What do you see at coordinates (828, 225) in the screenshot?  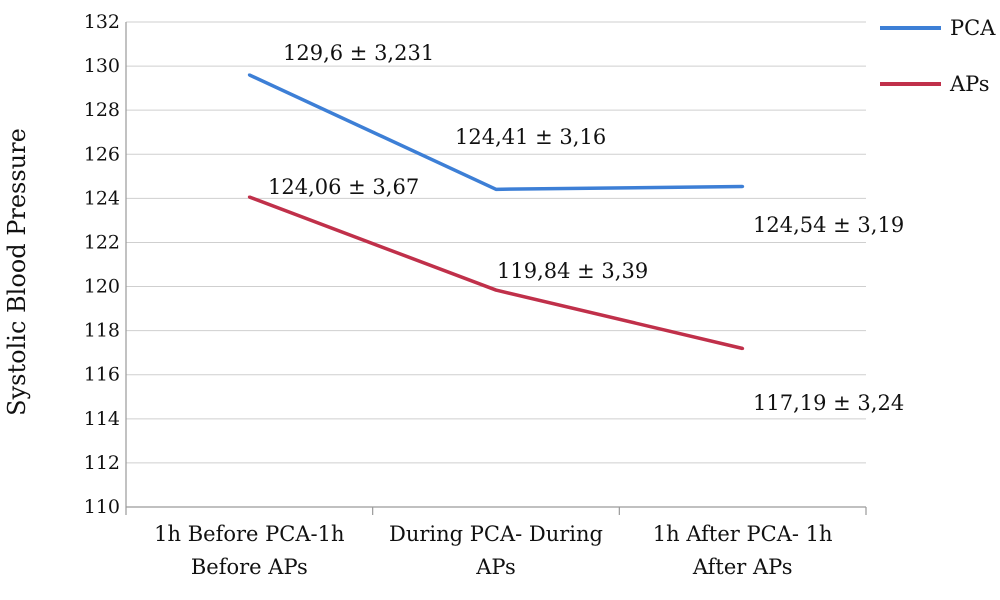 I see `data-label-pca: 124,54 ± 3,19` at bounding box center [828, 225].